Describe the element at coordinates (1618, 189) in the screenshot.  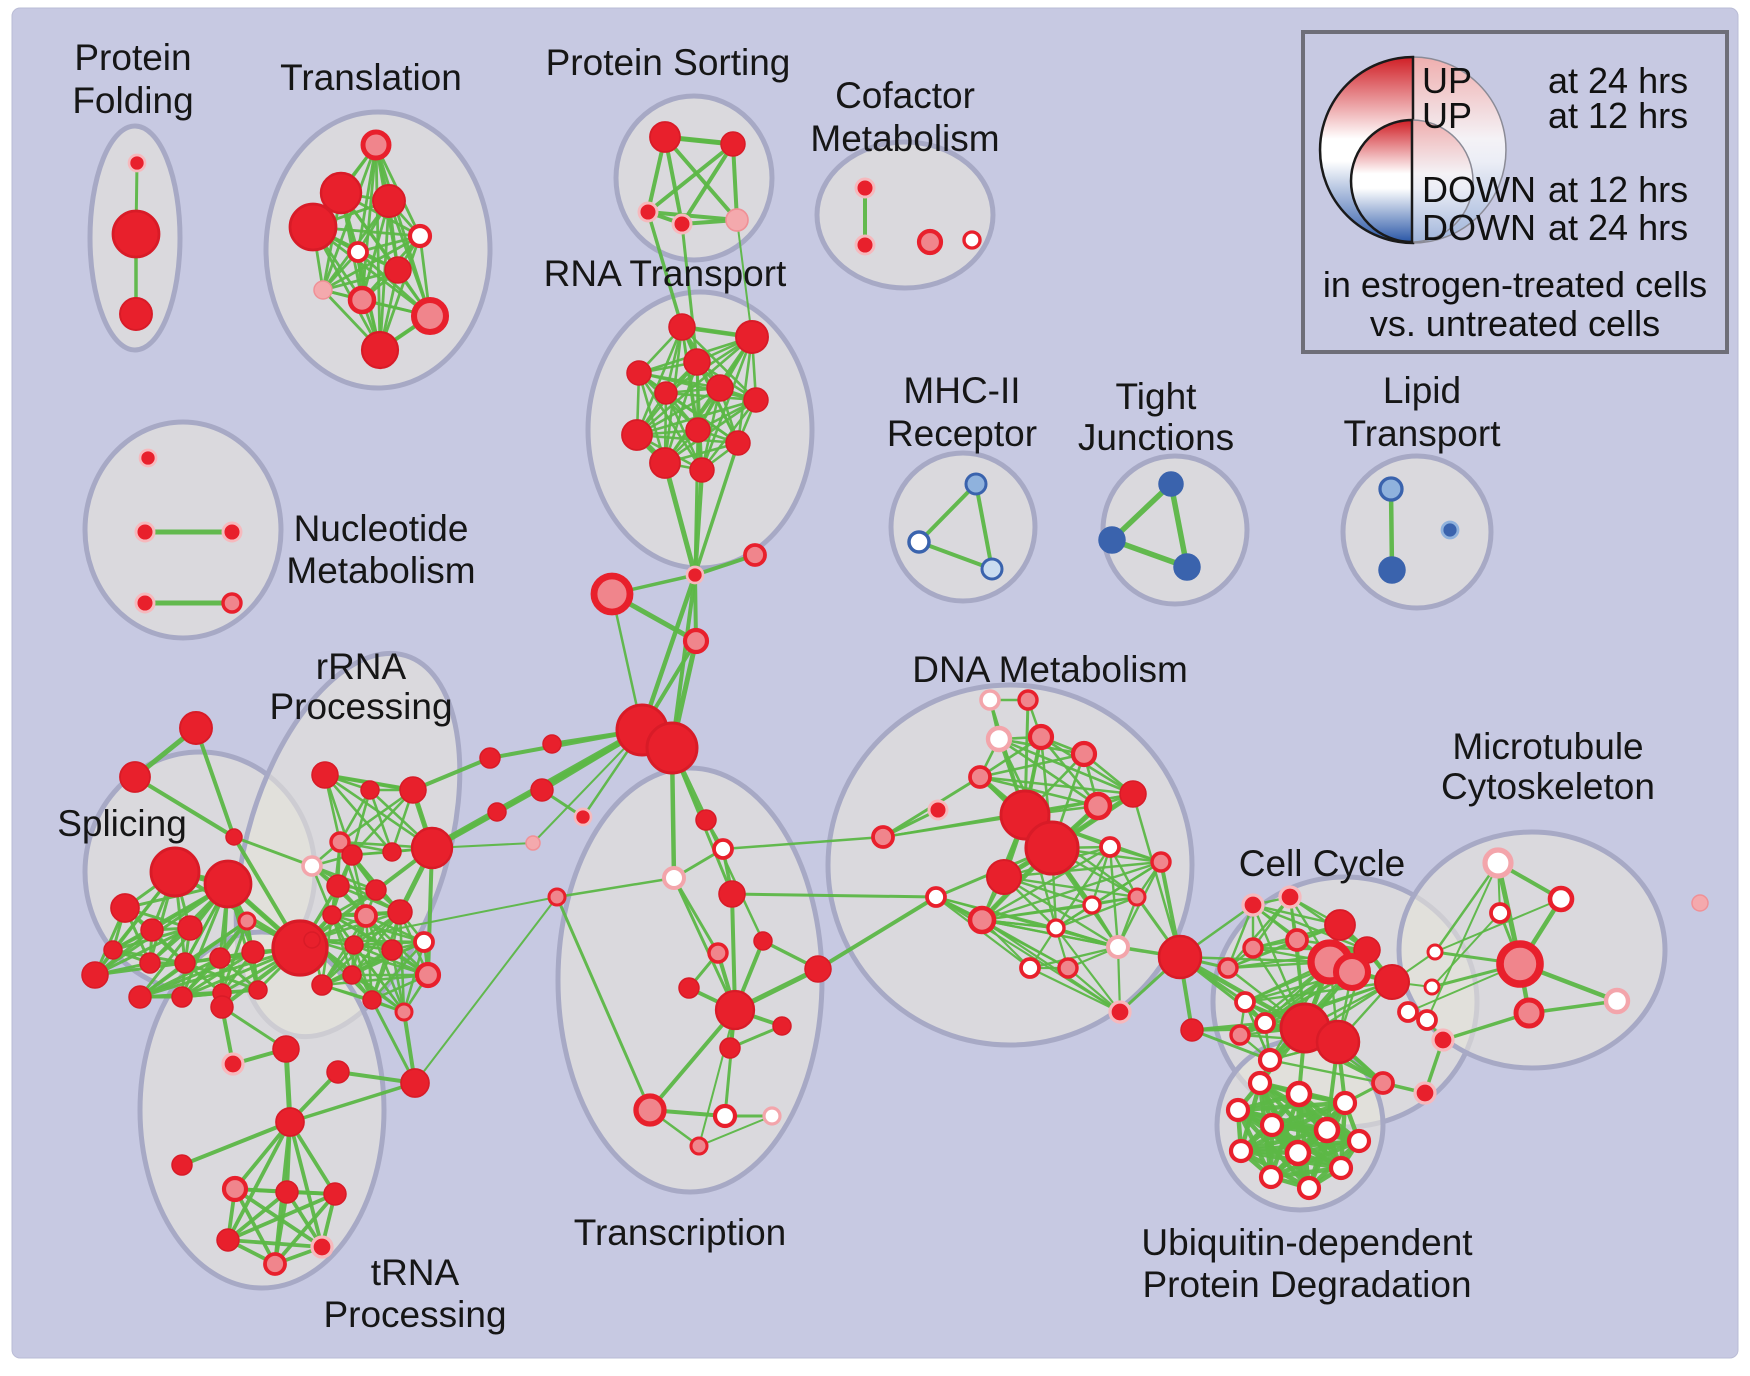
I see `legend-time-label: at 12 hrs` at that location.